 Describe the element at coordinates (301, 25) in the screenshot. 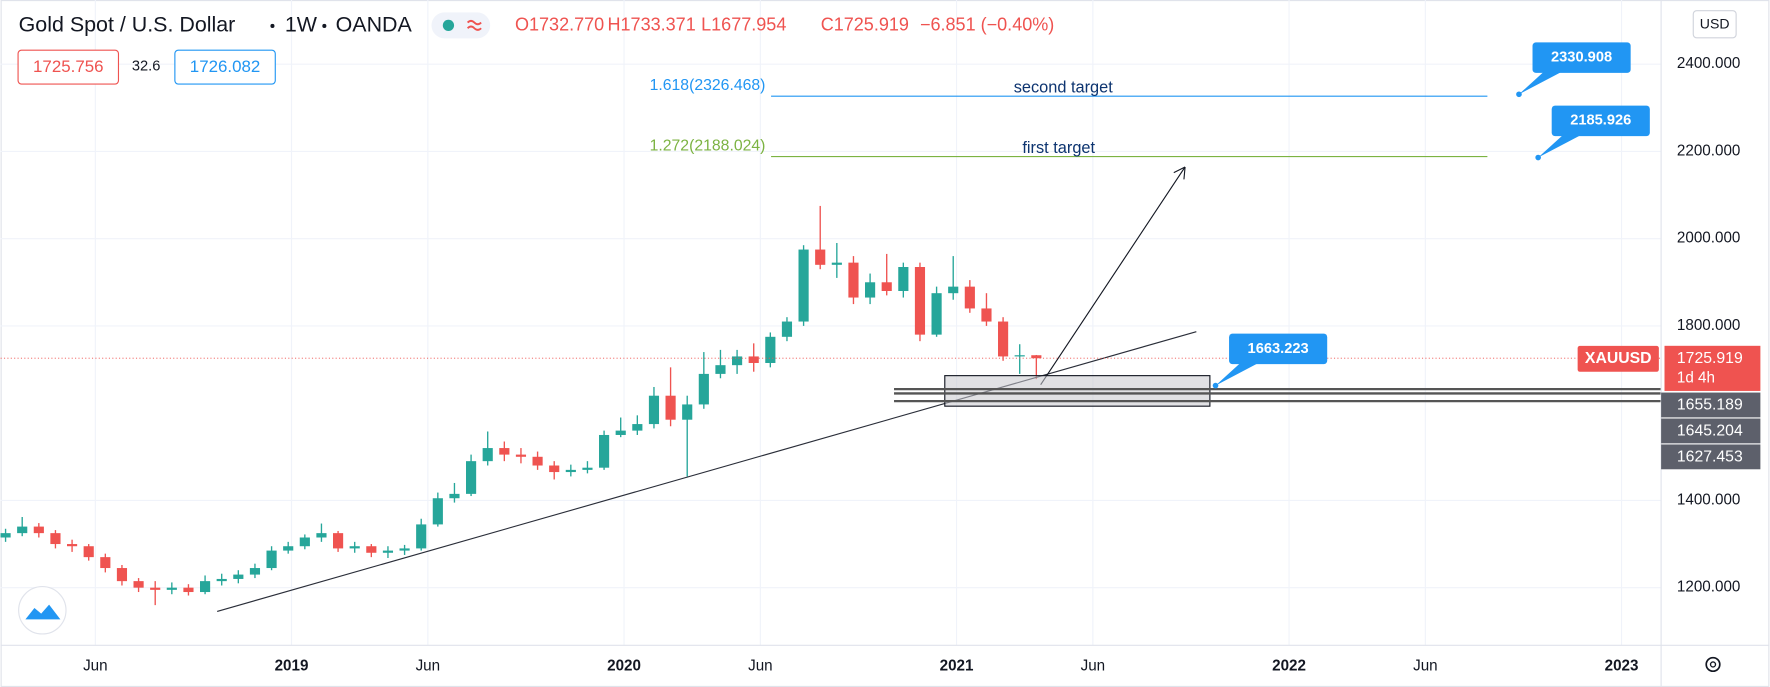

I see `interval: 1W` at that location.